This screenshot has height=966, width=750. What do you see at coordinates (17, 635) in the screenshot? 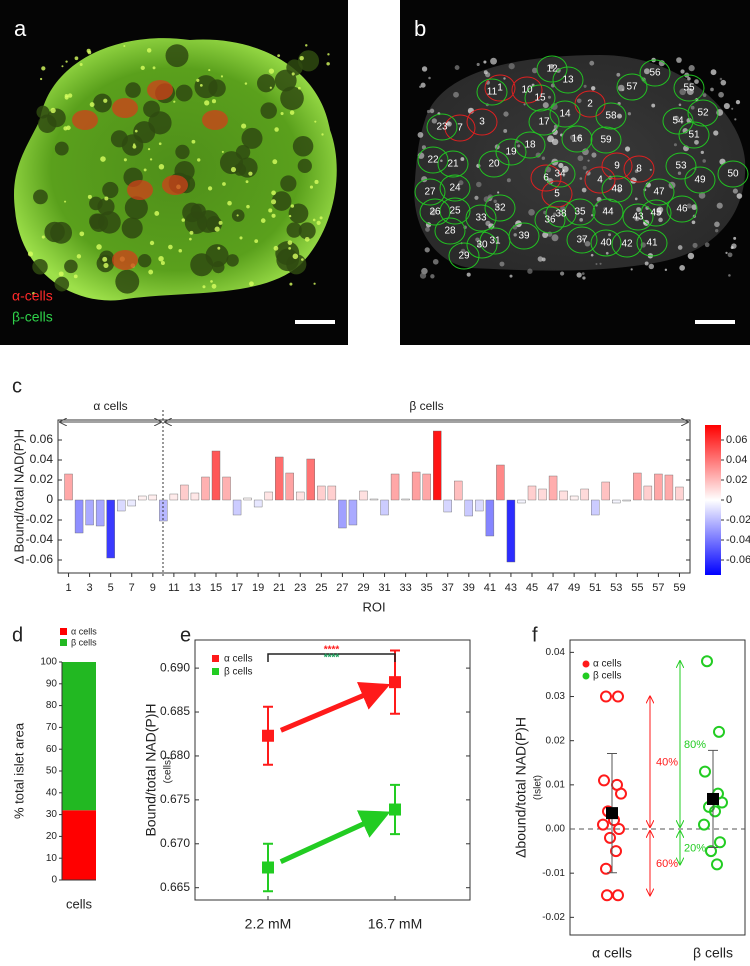
I see `panel-label: d` at bounding box center [17, 635].